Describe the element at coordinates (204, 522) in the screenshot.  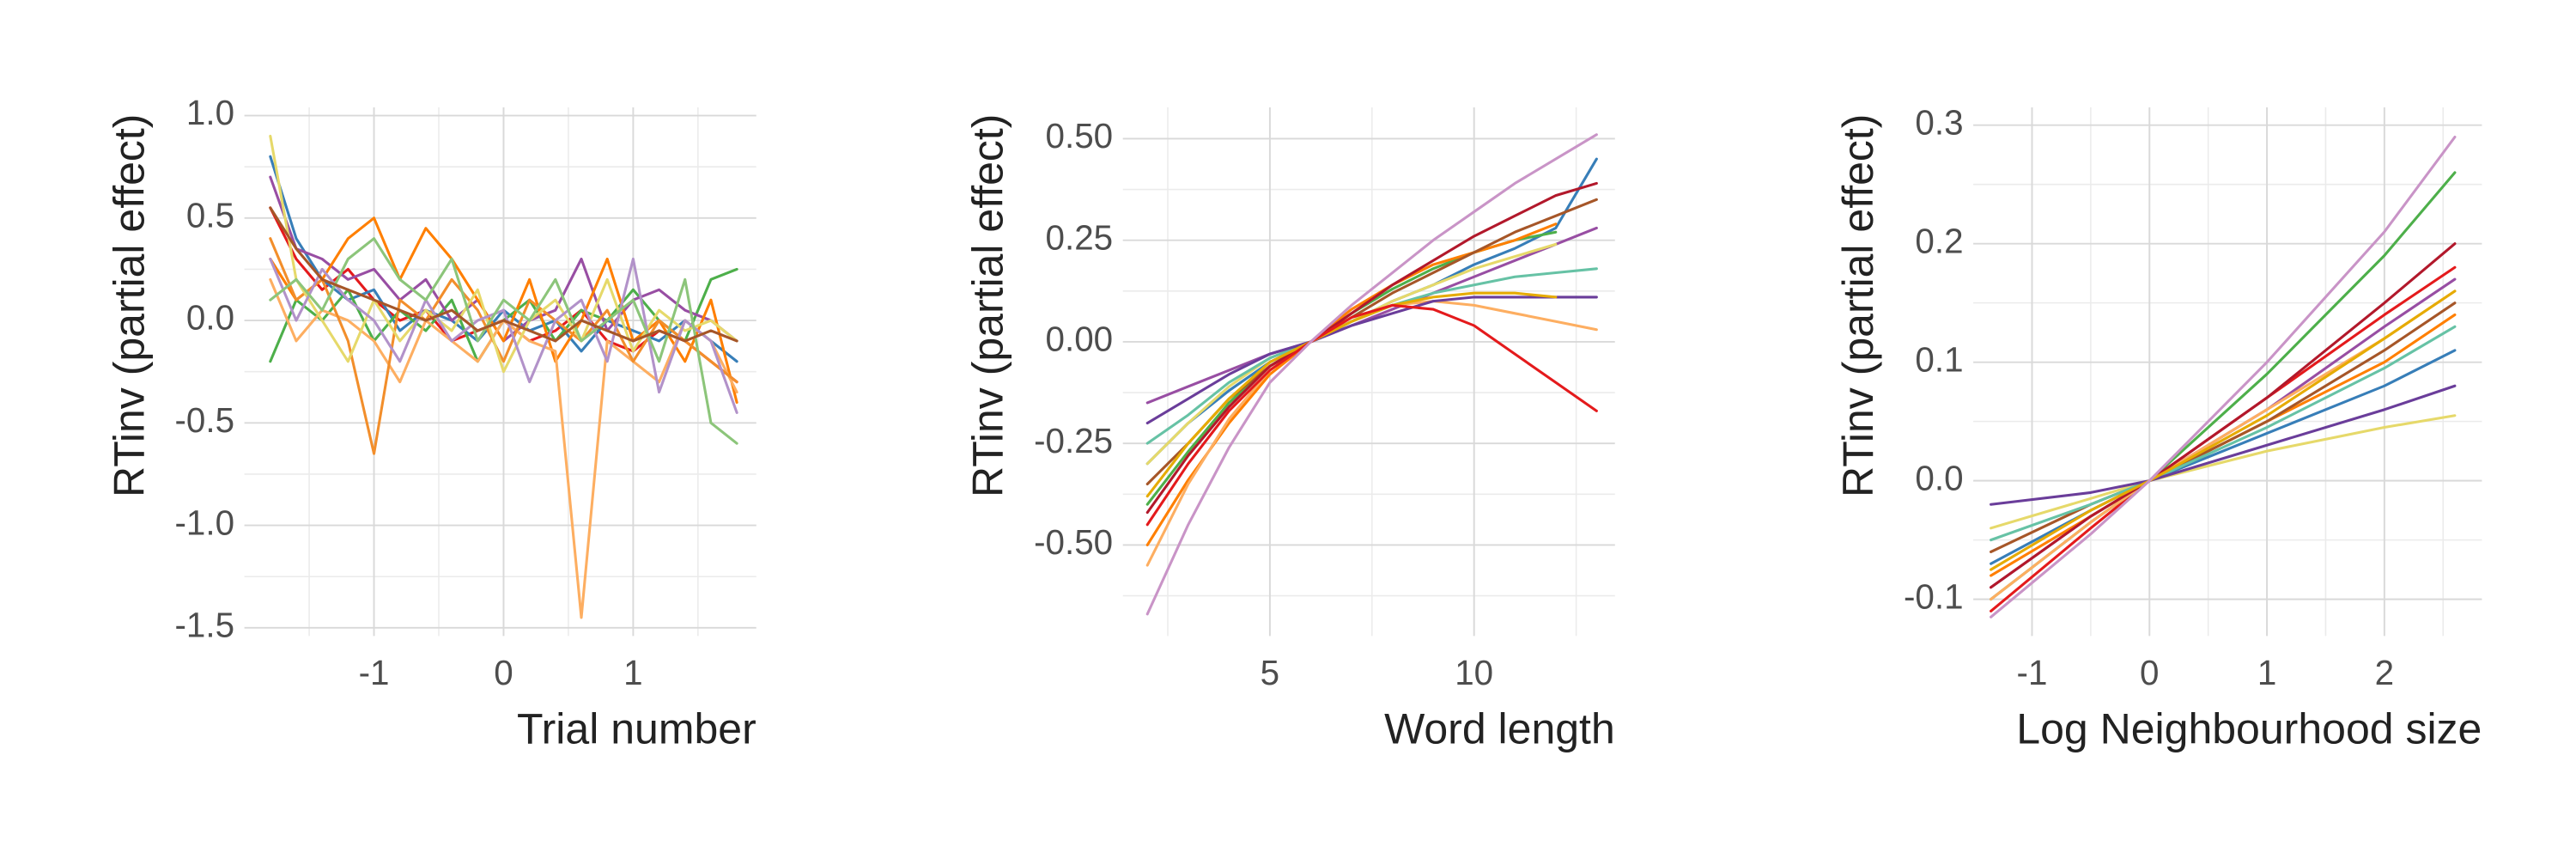
I see `y-tick-label: -1.0` at that location.